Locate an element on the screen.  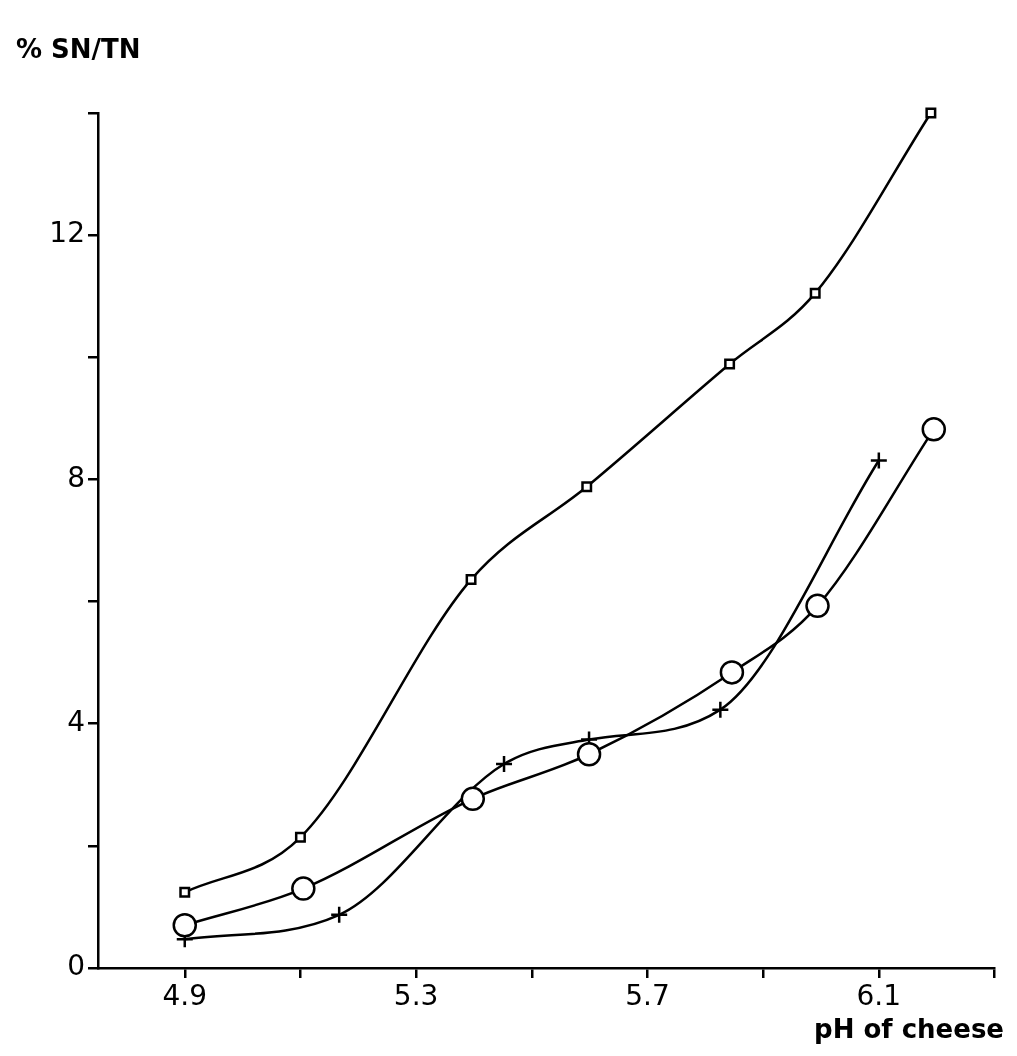
y-tick-label: 8 is located at coordinates (76, 477).